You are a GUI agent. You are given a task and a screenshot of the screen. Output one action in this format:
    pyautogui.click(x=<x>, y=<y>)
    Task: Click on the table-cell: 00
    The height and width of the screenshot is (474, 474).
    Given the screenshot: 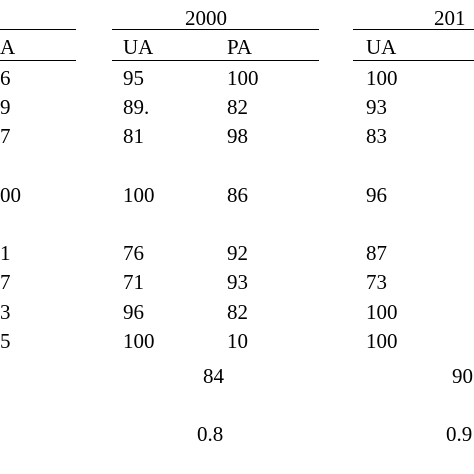 What is the action you would take?
    pyautogui.click(x=10, y=195)
    